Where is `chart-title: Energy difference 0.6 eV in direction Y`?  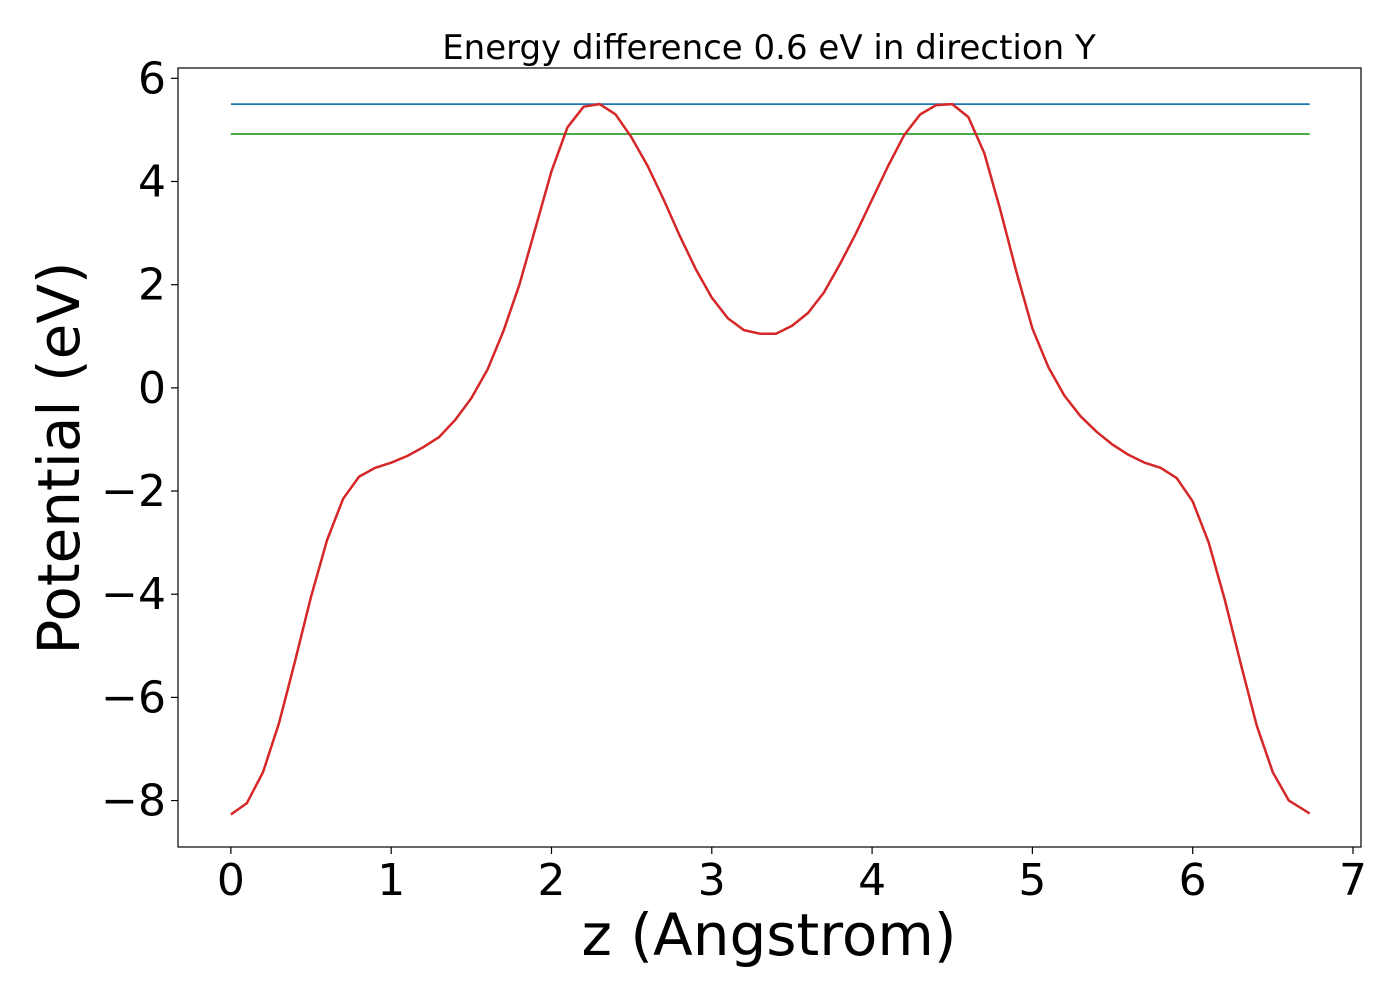 chart-title: Energy difference 0.6 eV in direction Y is located at coordinates (769, 48).